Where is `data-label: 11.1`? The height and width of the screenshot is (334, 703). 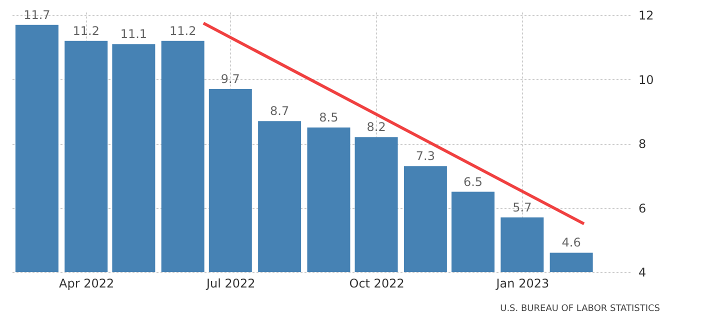 data-label: 11.1 is located at coordinates (134, 34).